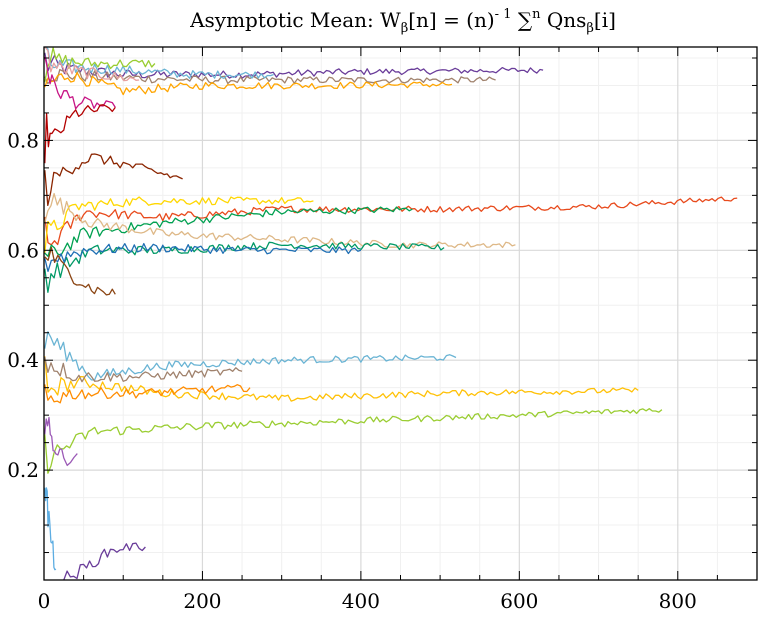 The height and width of the screenshot is (625, 782). What do you see at coordinates (521, 20) in the screenshot?
I see `title-sum: ∑` at bounding box center [521, 20].